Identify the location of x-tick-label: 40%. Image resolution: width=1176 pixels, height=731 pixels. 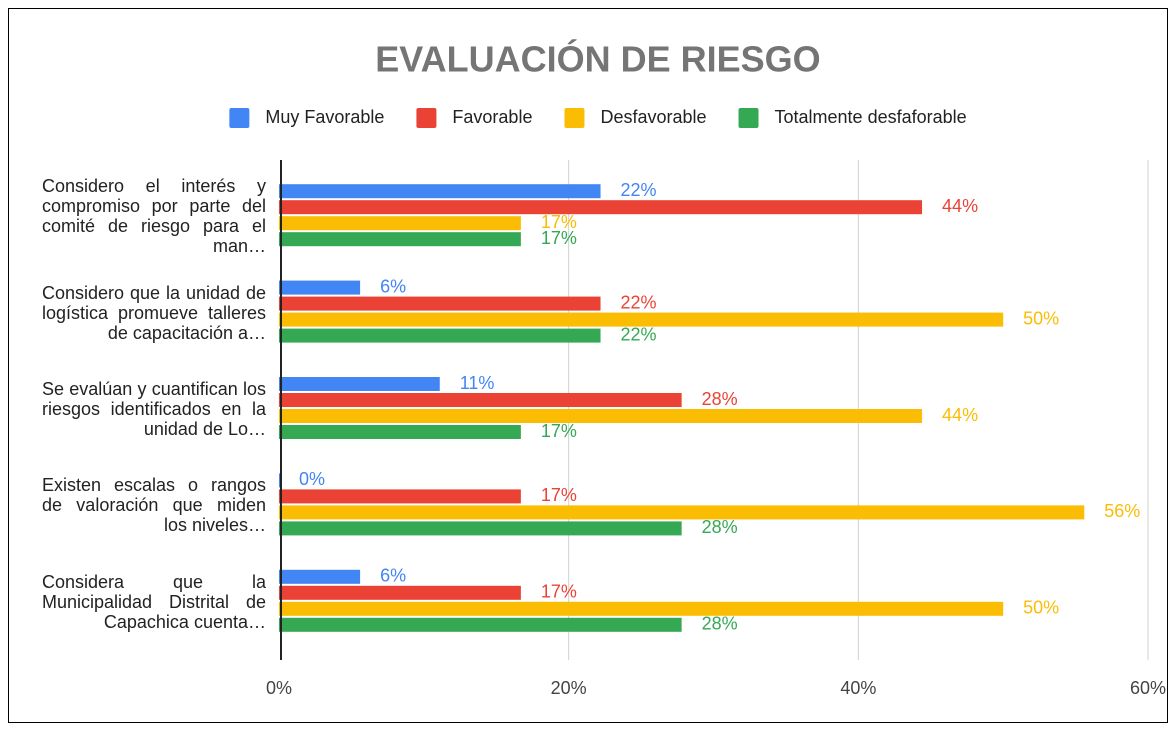
(858, 688).